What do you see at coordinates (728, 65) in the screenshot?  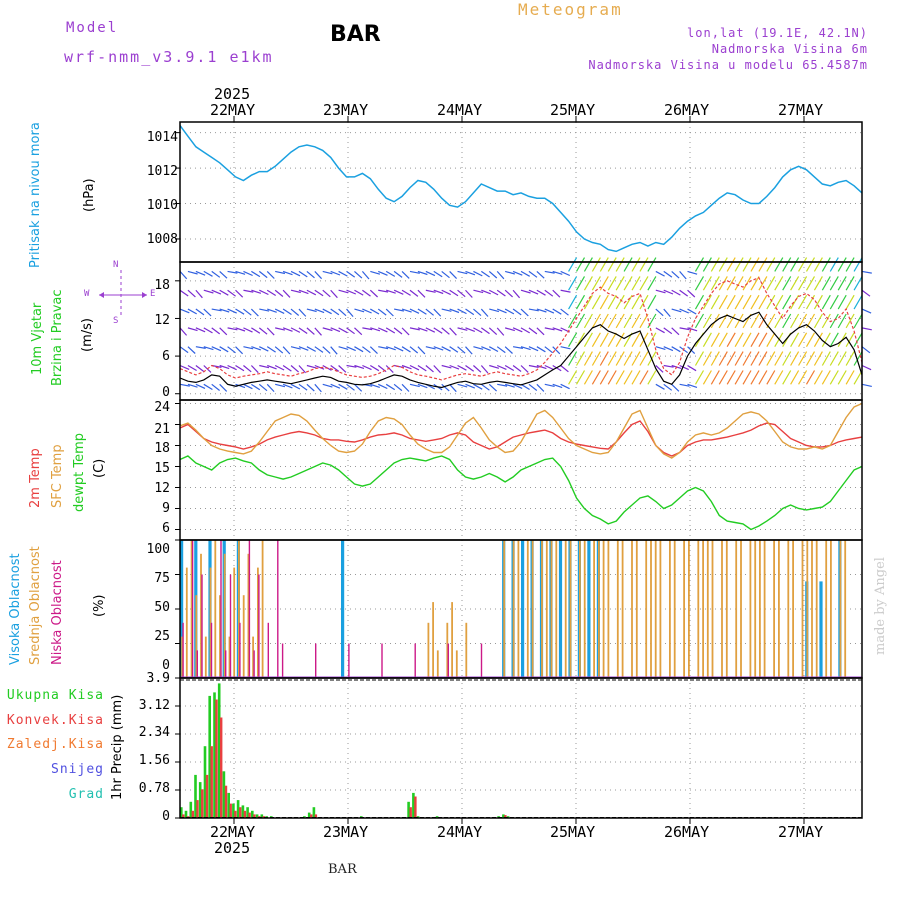 I see `model-elevation-label: Nadmorska Visina u modelu 65.4587m` at bounding box center [728, 65].